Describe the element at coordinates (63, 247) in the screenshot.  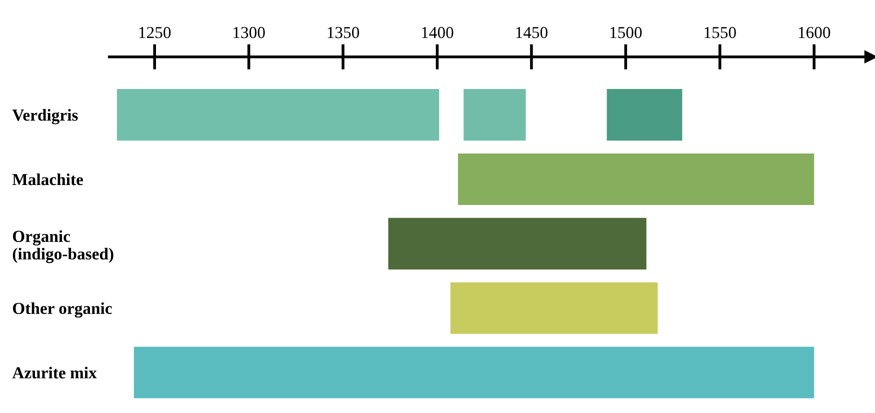
I see `y-tick-label: Organic (indigo-based)` at that location.